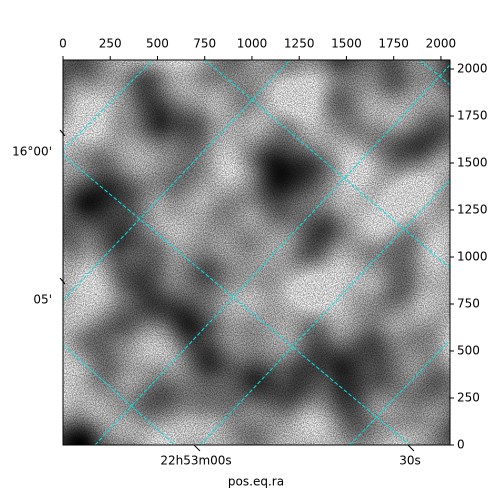 The image size is (500, 500). Describe the element at coordinates (63, 44) in the screenshot. I see `x-tick-label: 0` at that location.